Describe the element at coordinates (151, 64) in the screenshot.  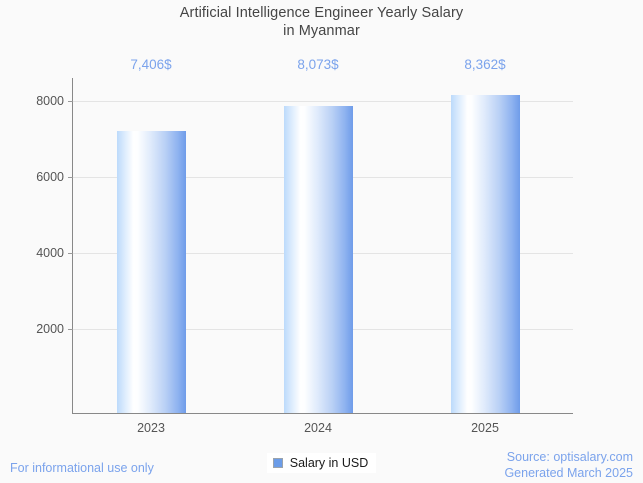
I see `value-label-2023: 7,406$` at that location.